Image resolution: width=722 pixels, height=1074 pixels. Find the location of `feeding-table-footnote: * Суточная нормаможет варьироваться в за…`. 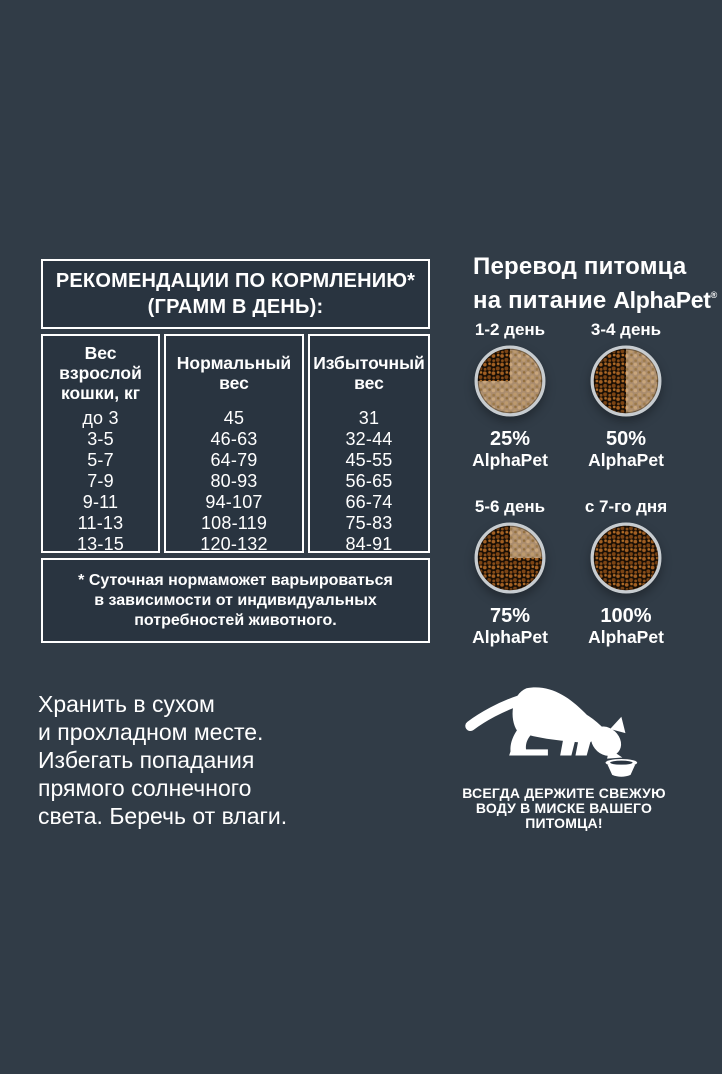

feeding-table-footnote: * Суточная нормаможет варьироваться в за… is located at coordinates (235, 600).